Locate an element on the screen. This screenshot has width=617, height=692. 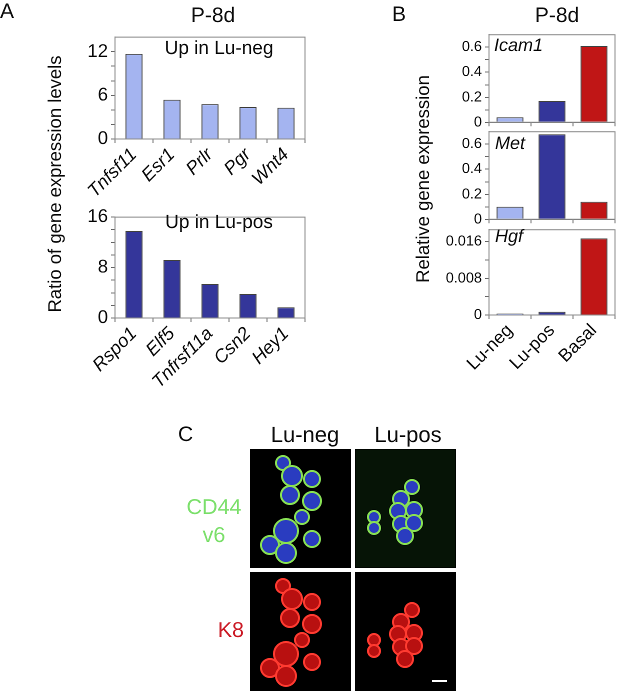
y-axis-title: Relative gene expression is located at coordinates (422, 179).